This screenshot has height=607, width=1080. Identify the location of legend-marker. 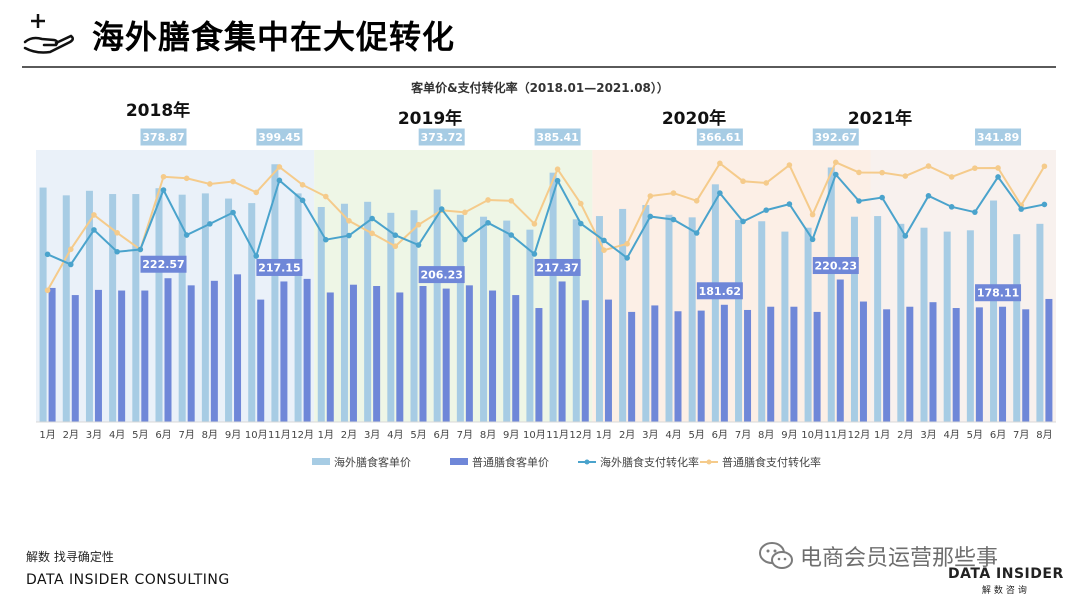
(709, 462).